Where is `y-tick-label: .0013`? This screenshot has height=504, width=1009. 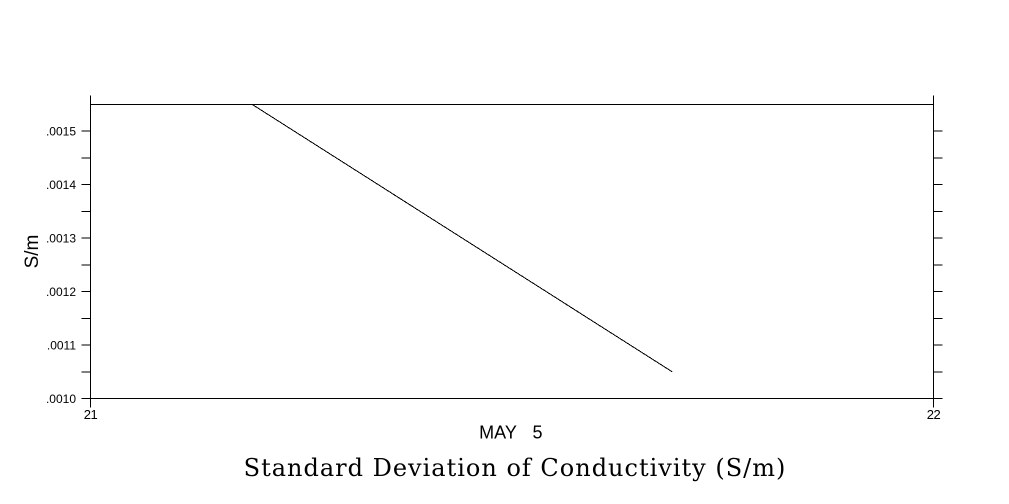 y-tick-label: .0013 is located at coordinates (61, 239).